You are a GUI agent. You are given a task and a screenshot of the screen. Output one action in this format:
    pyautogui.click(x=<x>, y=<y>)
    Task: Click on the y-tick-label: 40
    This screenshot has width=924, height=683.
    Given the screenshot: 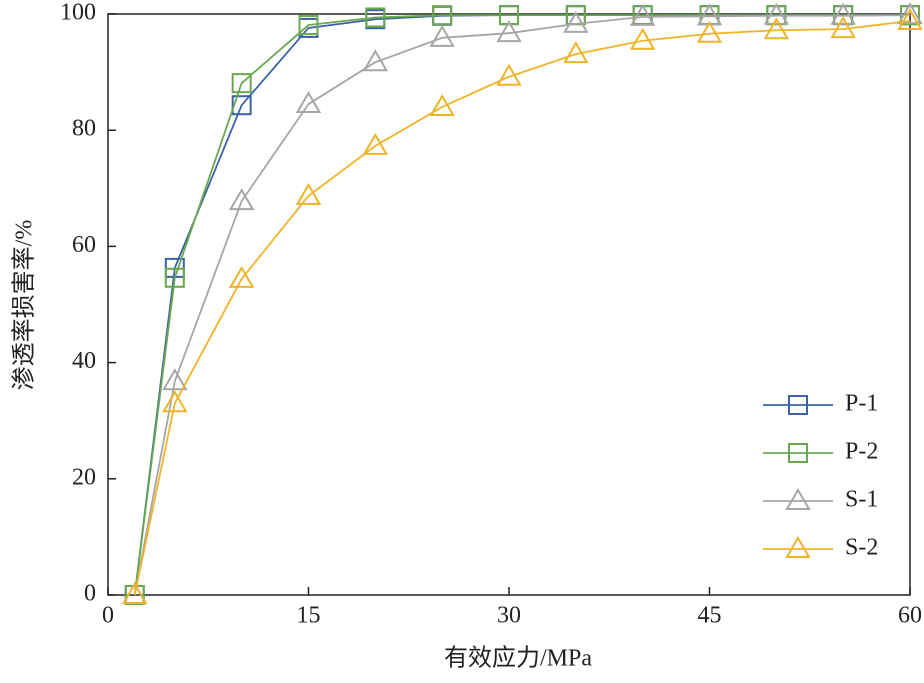 What is the action you would take?
    pyautogui.click(x=84, y=361)
    